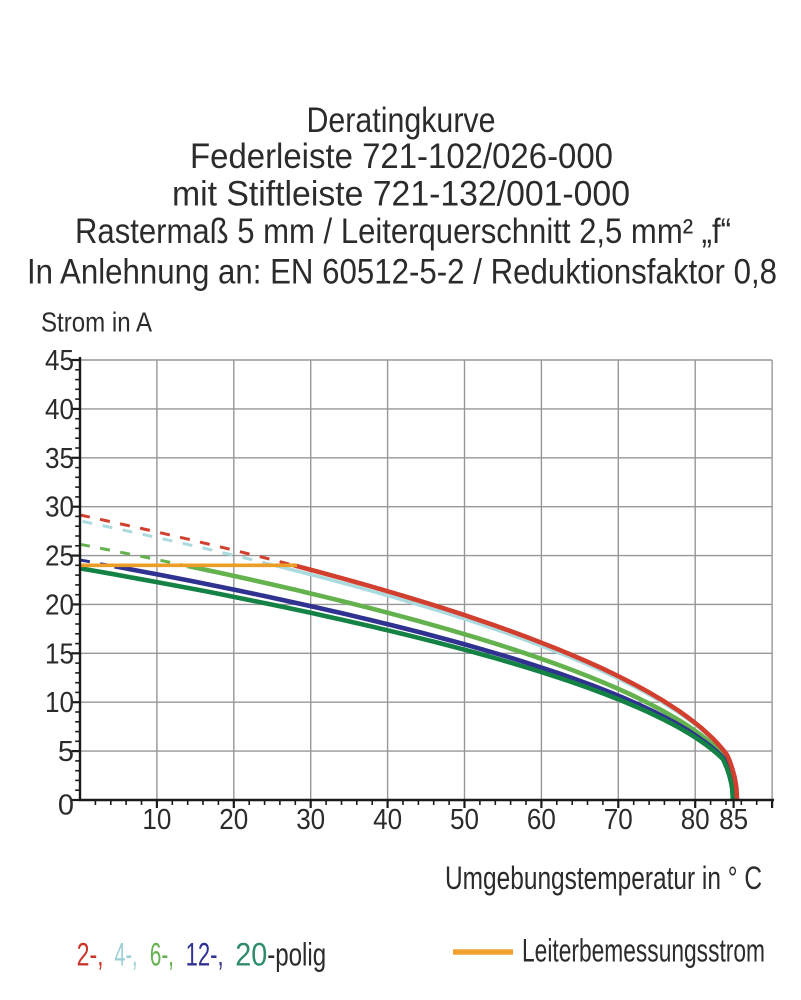 This screenshot has width=801, height=1000. What do you see at coordinates (643, 951) in the screenshot?
I see `svg-text: Leiterbemessungsstrom` at bounding box center [643, 951].